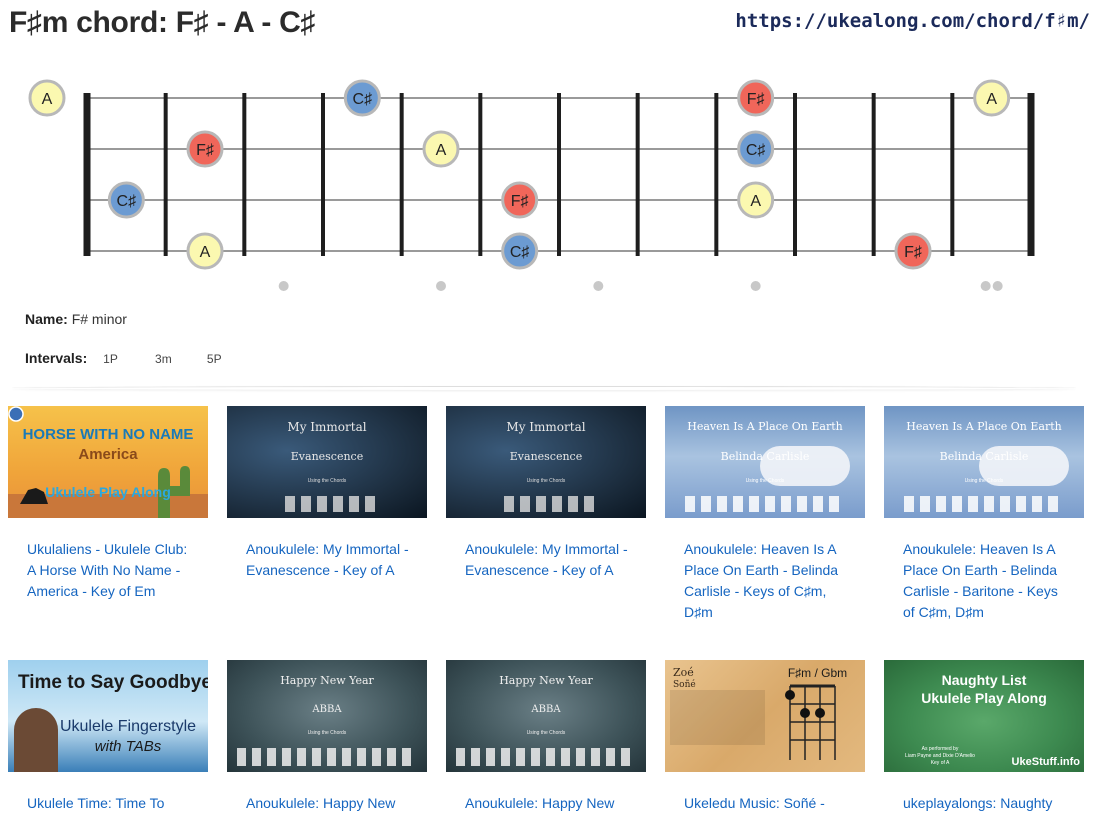 The image size is (1100, 815). Describe the element at coordinates (940, 756) in the screenshot. I see `thumb-credits: Liam Payne and Dixie D'Amelio` at that location.